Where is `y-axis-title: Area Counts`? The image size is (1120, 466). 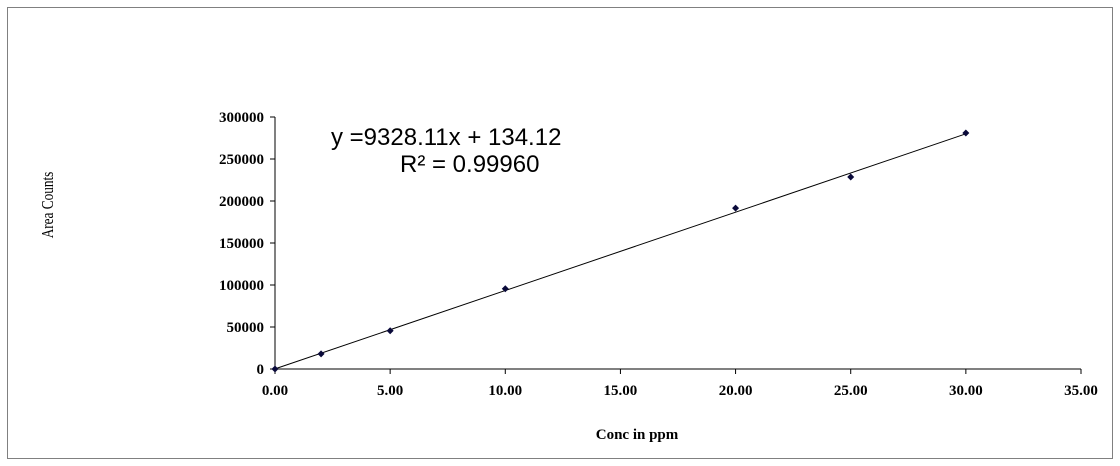 y-axis-title: Area Counts is located at coordinates (48, 205).